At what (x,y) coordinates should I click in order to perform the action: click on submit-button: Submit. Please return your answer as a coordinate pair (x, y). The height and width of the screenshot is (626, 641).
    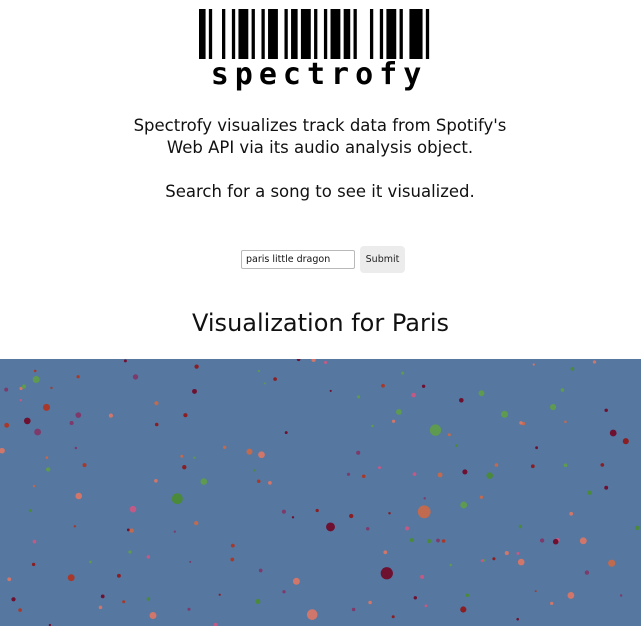
    Looking at the image, I should click on (382, 259).